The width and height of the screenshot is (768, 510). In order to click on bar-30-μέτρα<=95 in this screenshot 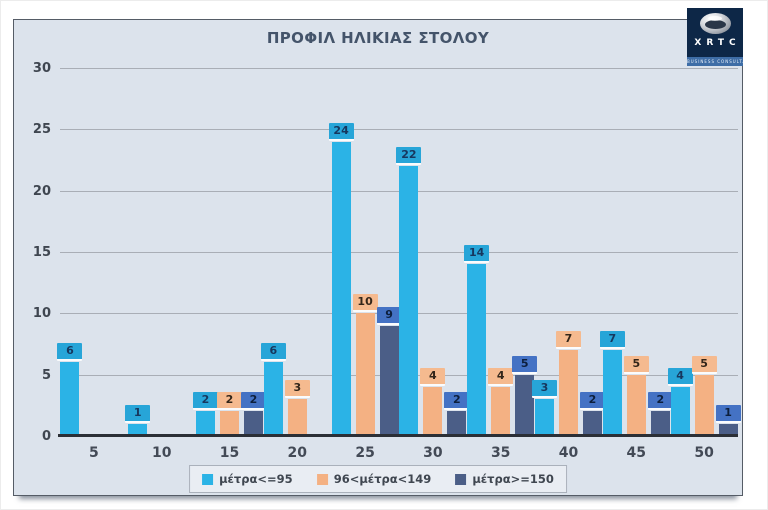, I will do `click(409, 301)`.